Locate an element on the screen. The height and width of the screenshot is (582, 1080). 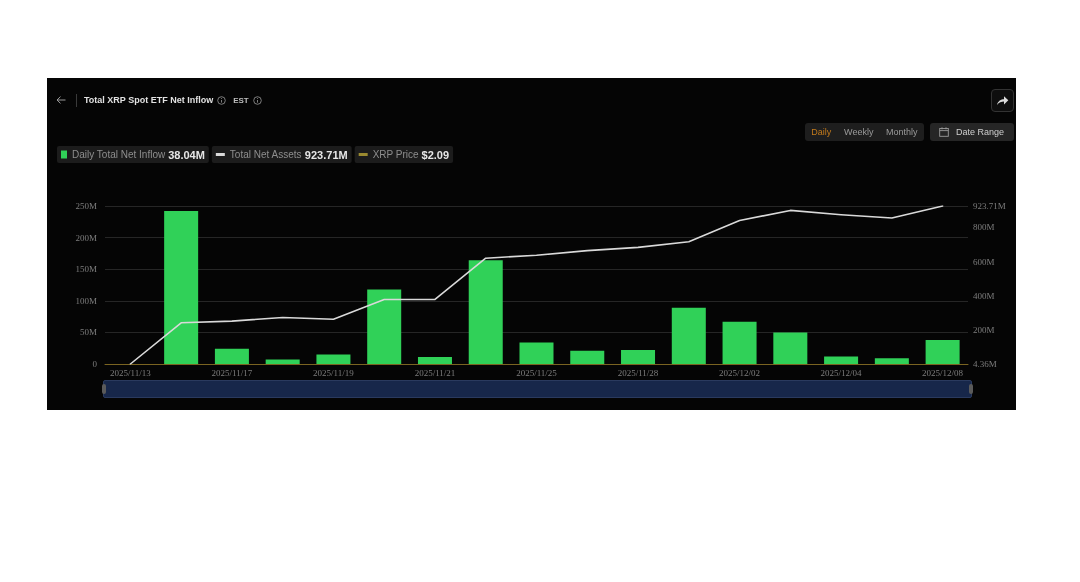
y2-tick-label: 400M is located at coordinates (984, 296).